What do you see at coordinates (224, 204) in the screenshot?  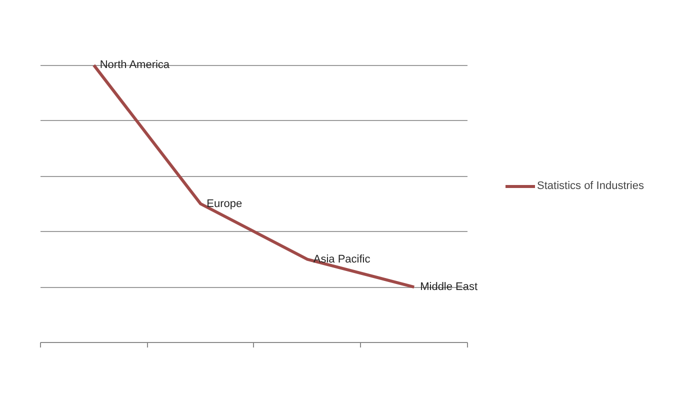 I see `x-tick-label: Europe` at bounding box center [224, 204].